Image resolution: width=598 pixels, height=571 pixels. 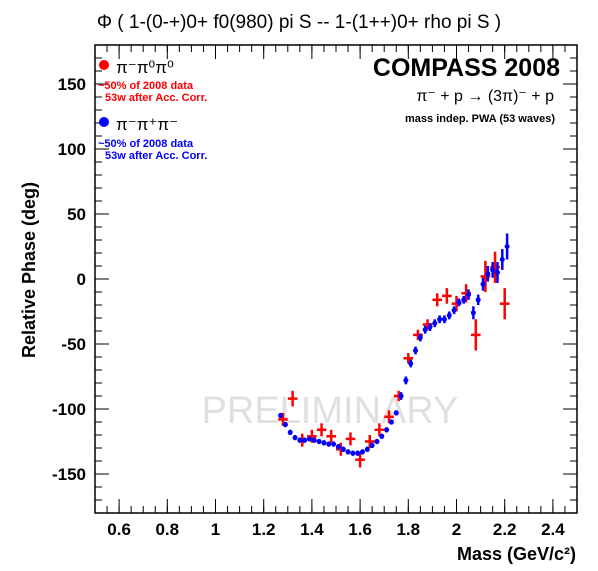 I want to click on x-tick-label: 0.6, so click(x=119, y=529).